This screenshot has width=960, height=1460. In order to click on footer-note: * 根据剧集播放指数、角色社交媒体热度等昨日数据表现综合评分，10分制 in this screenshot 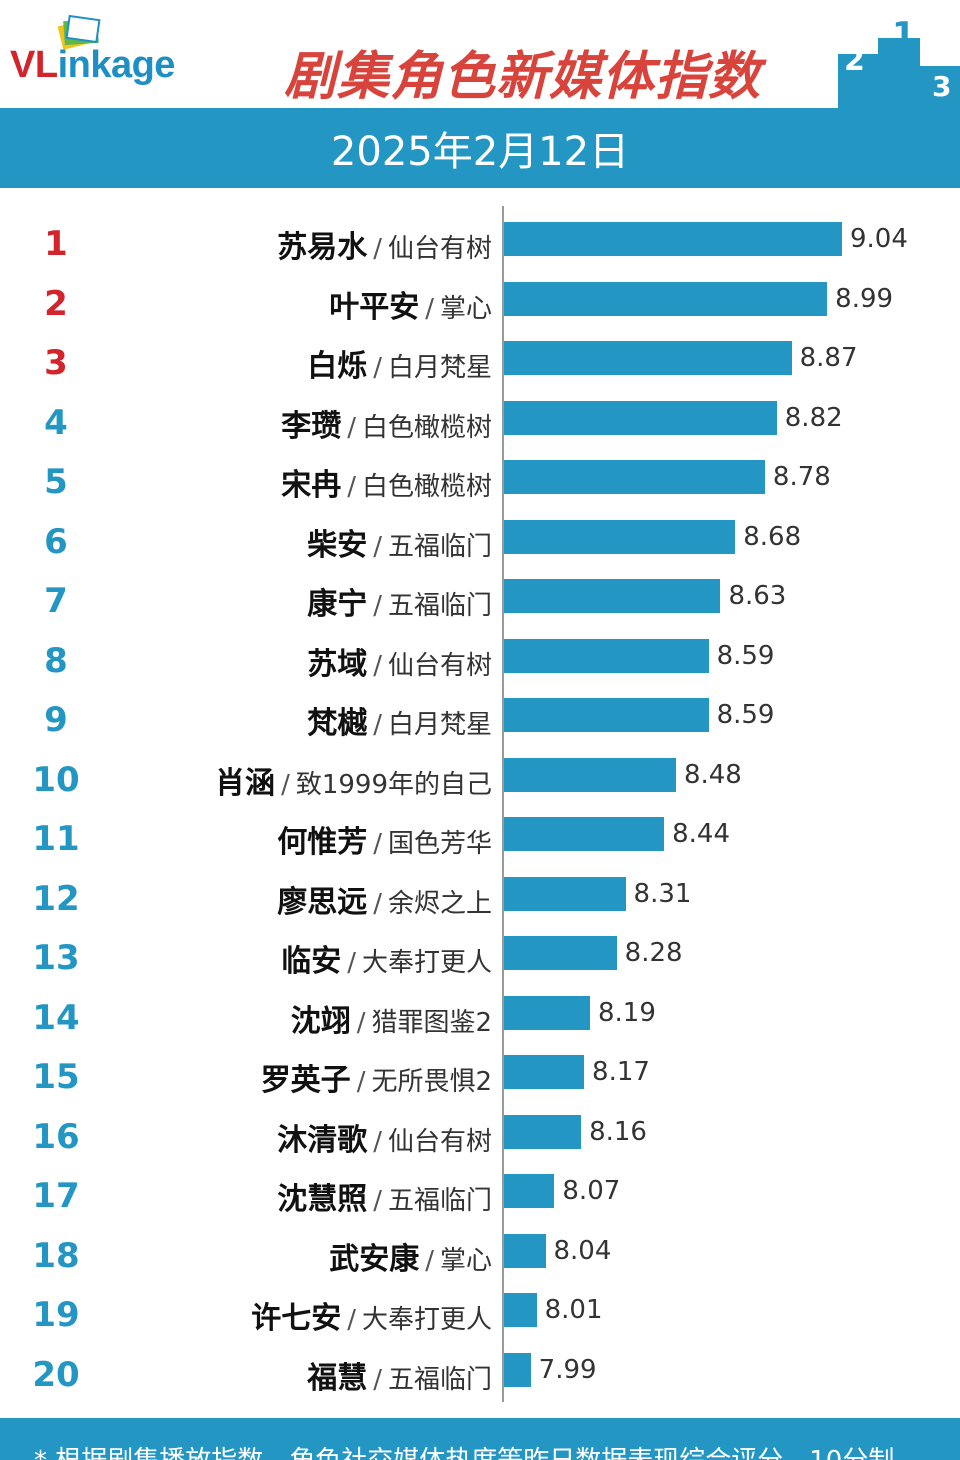, I will do `click(464, 1450)`.